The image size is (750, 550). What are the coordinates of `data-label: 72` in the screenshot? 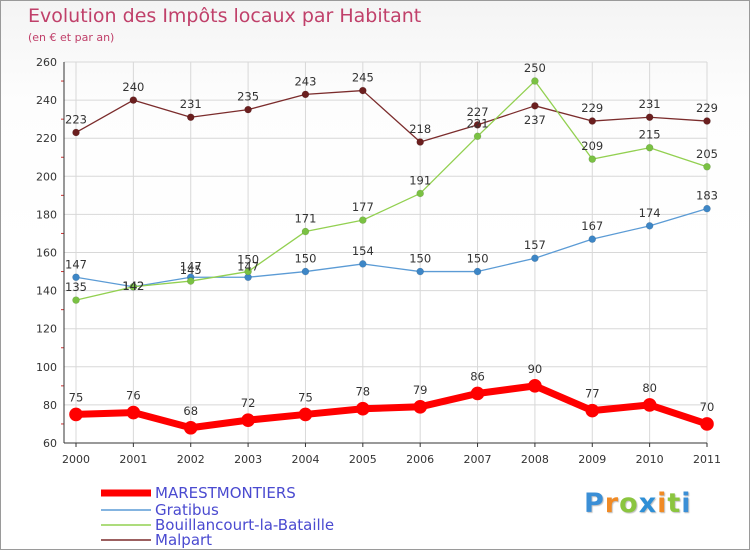 It's located at (248, 403).